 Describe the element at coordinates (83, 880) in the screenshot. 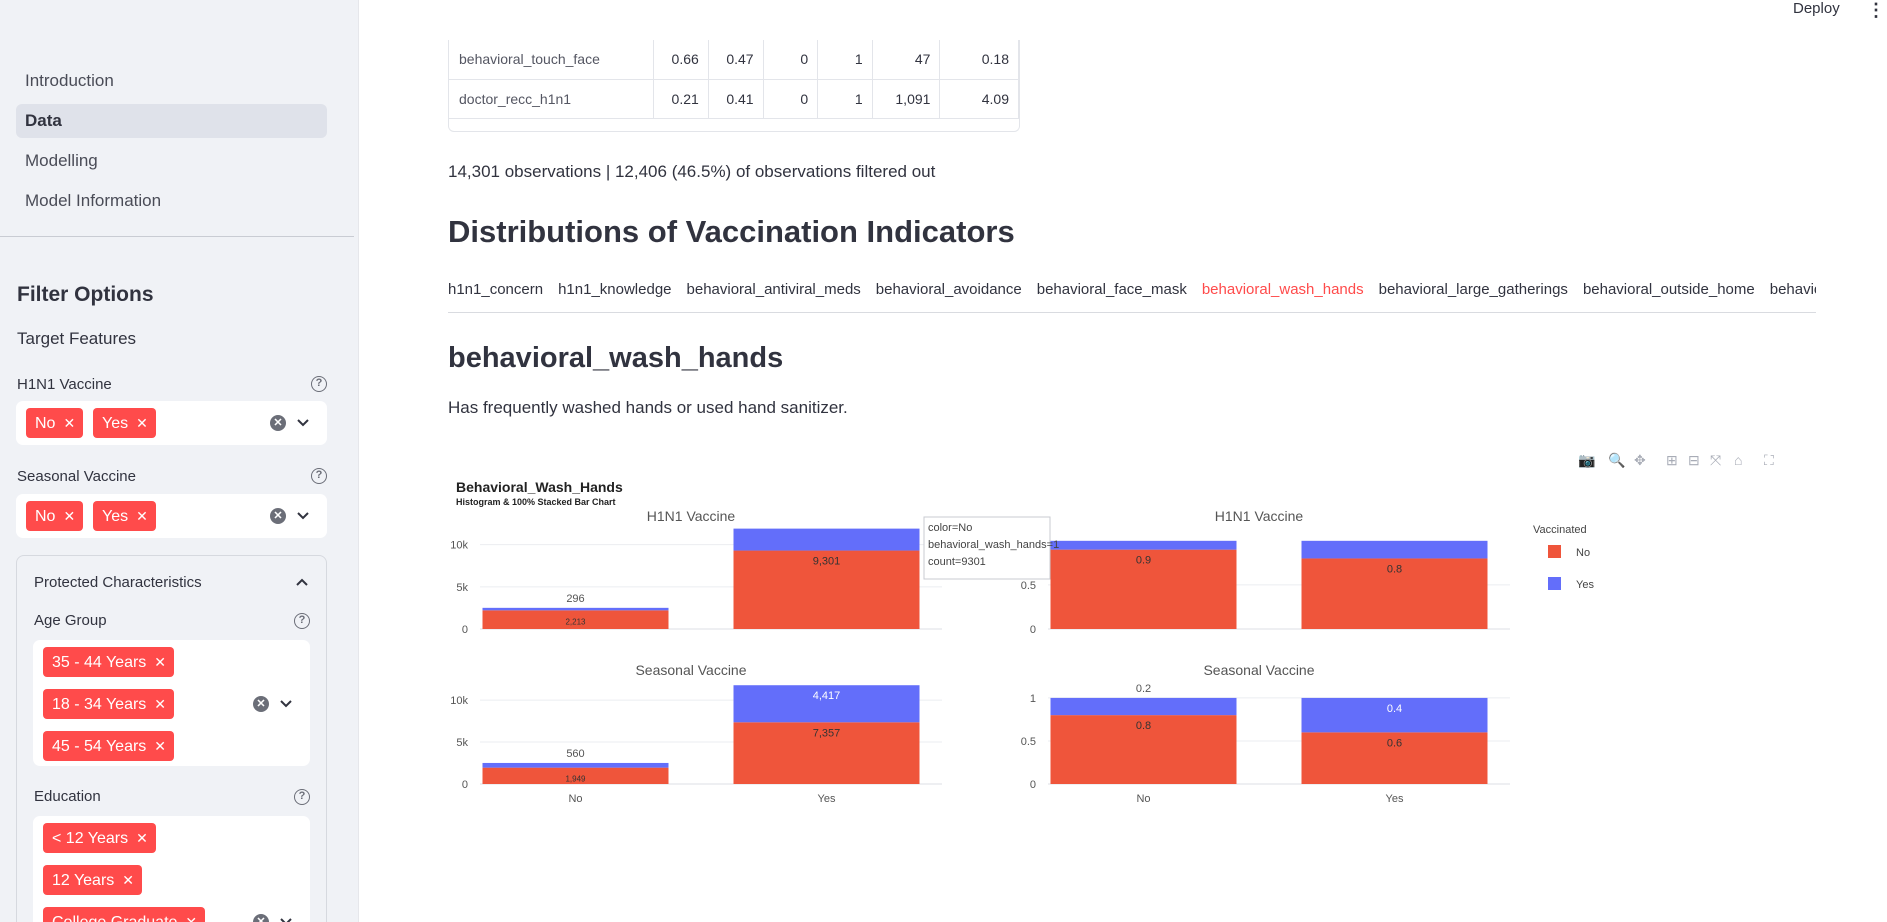

I see `tag-label: 12 Years` at that location.